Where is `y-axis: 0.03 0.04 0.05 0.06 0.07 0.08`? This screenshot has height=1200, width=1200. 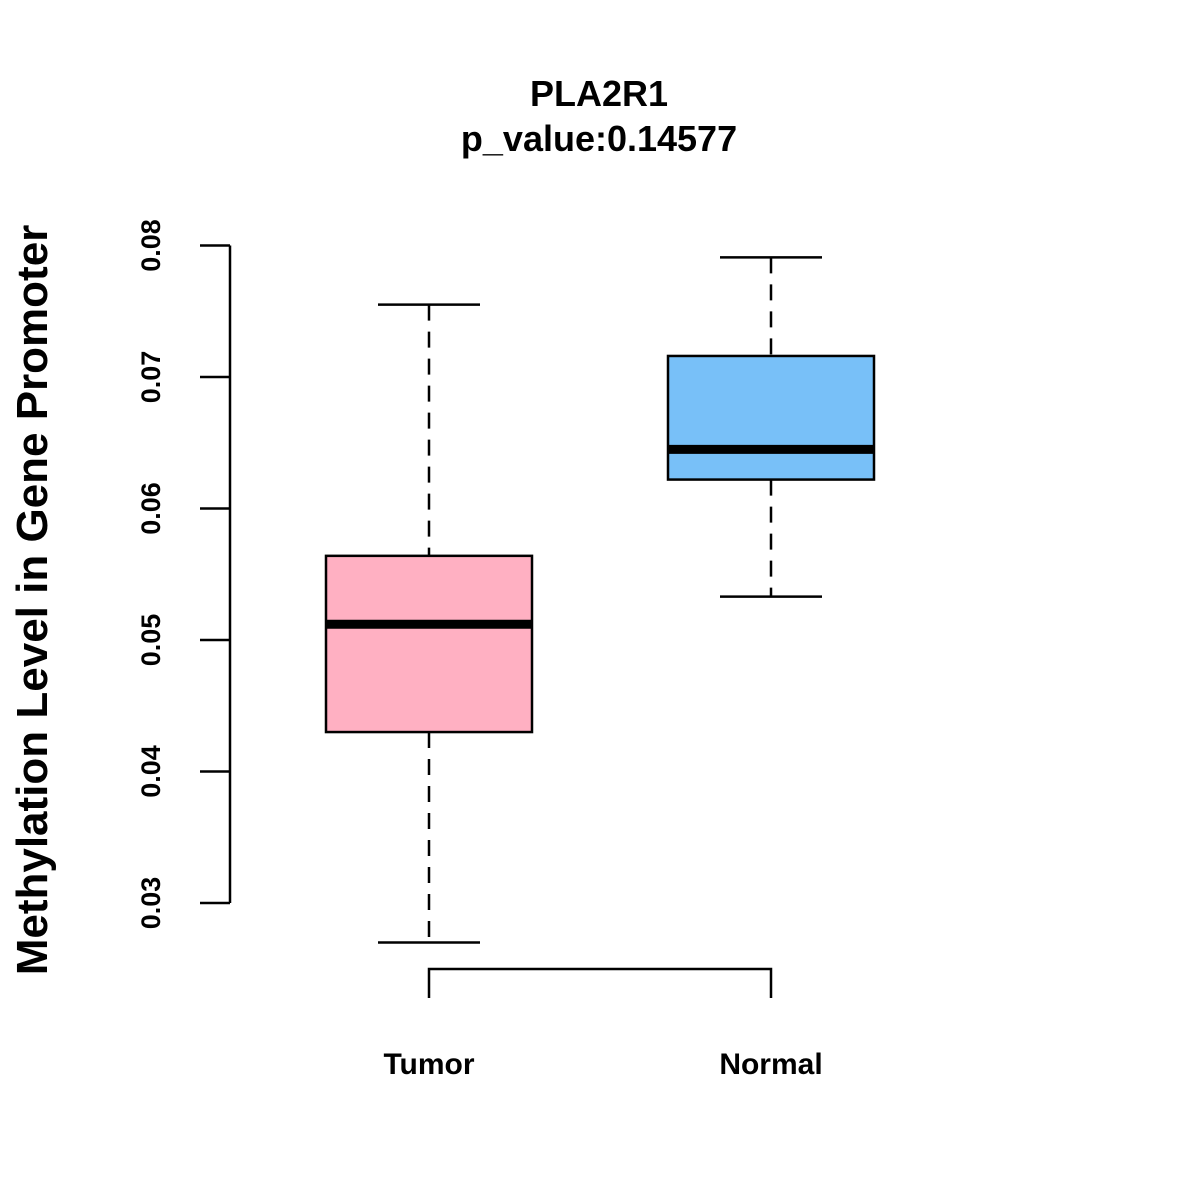
y-axis: 0.03 0.04 0.05 0.06 0.07 0.08 is located at coordinates (184, 574).